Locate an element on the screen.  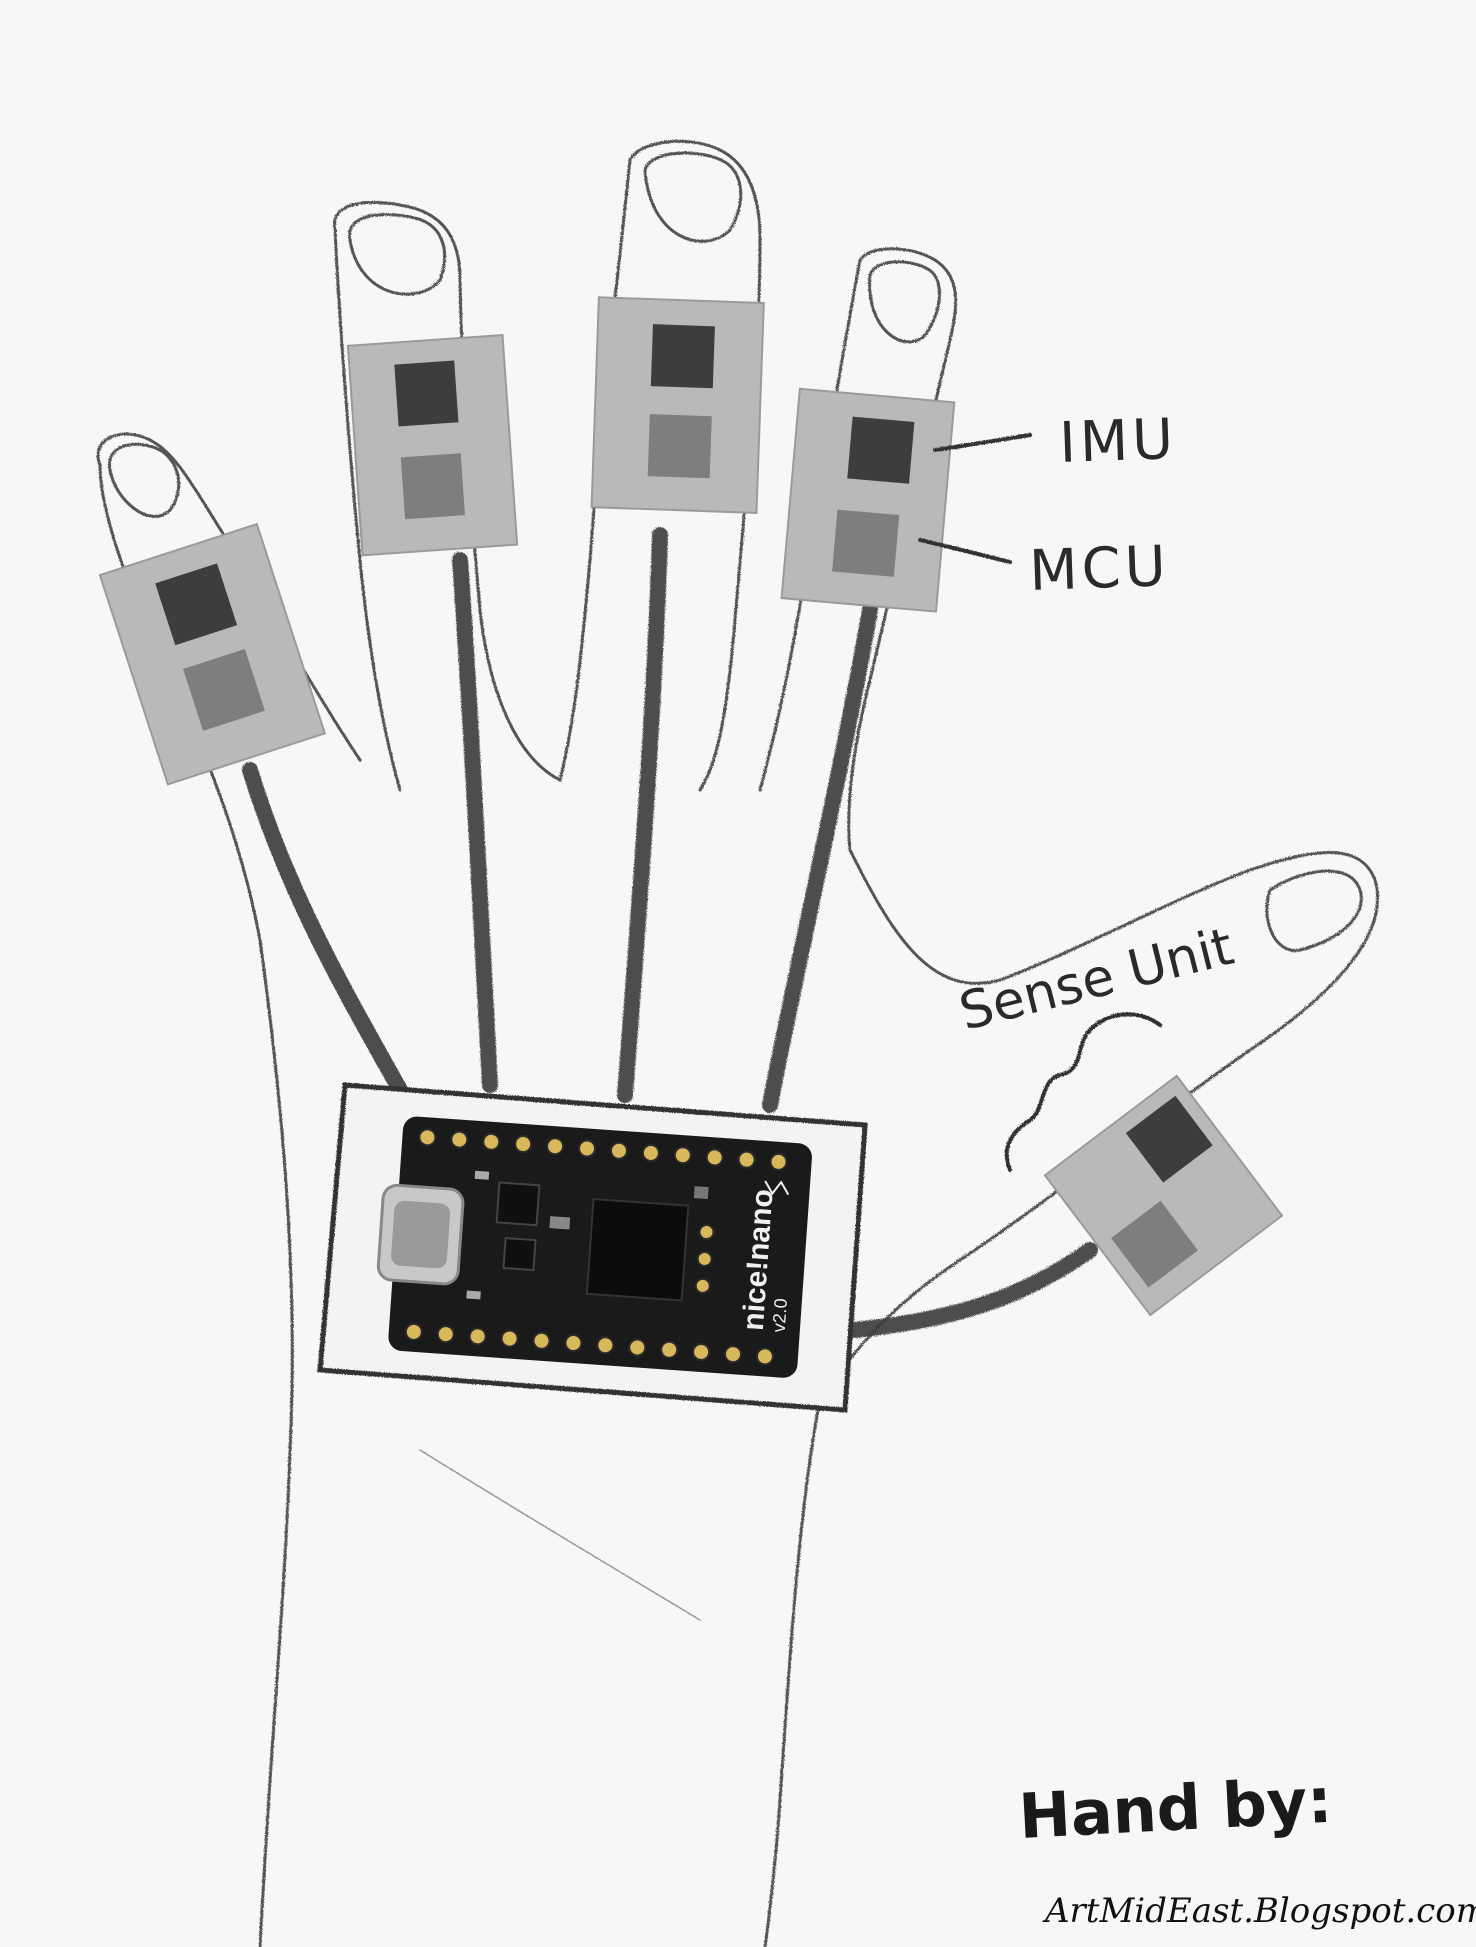
wire-thumb is located at coordinates (972, 1290).